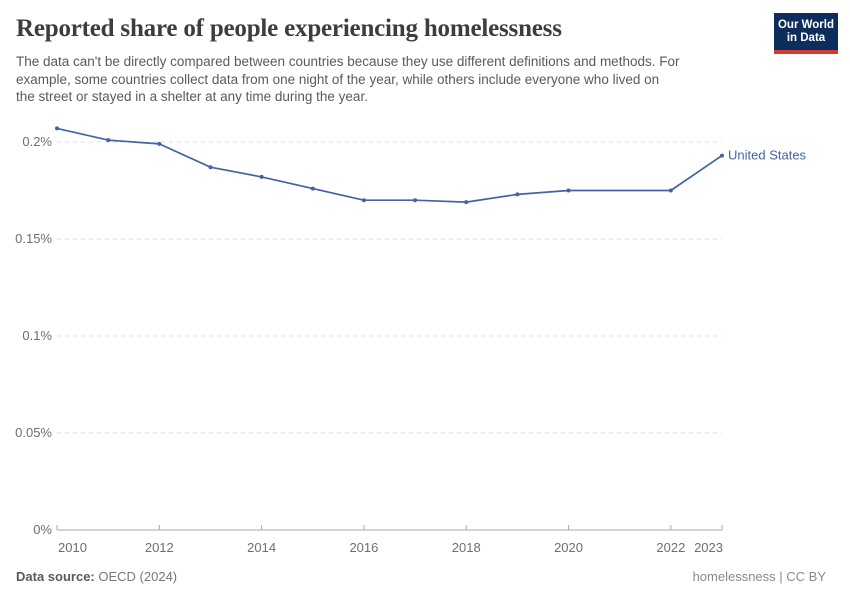 The image size is (850, 600). What do you see at coordinates (108, 140) in the screenshot?
I see `data-point-2011` at bounding box center [108, 140].